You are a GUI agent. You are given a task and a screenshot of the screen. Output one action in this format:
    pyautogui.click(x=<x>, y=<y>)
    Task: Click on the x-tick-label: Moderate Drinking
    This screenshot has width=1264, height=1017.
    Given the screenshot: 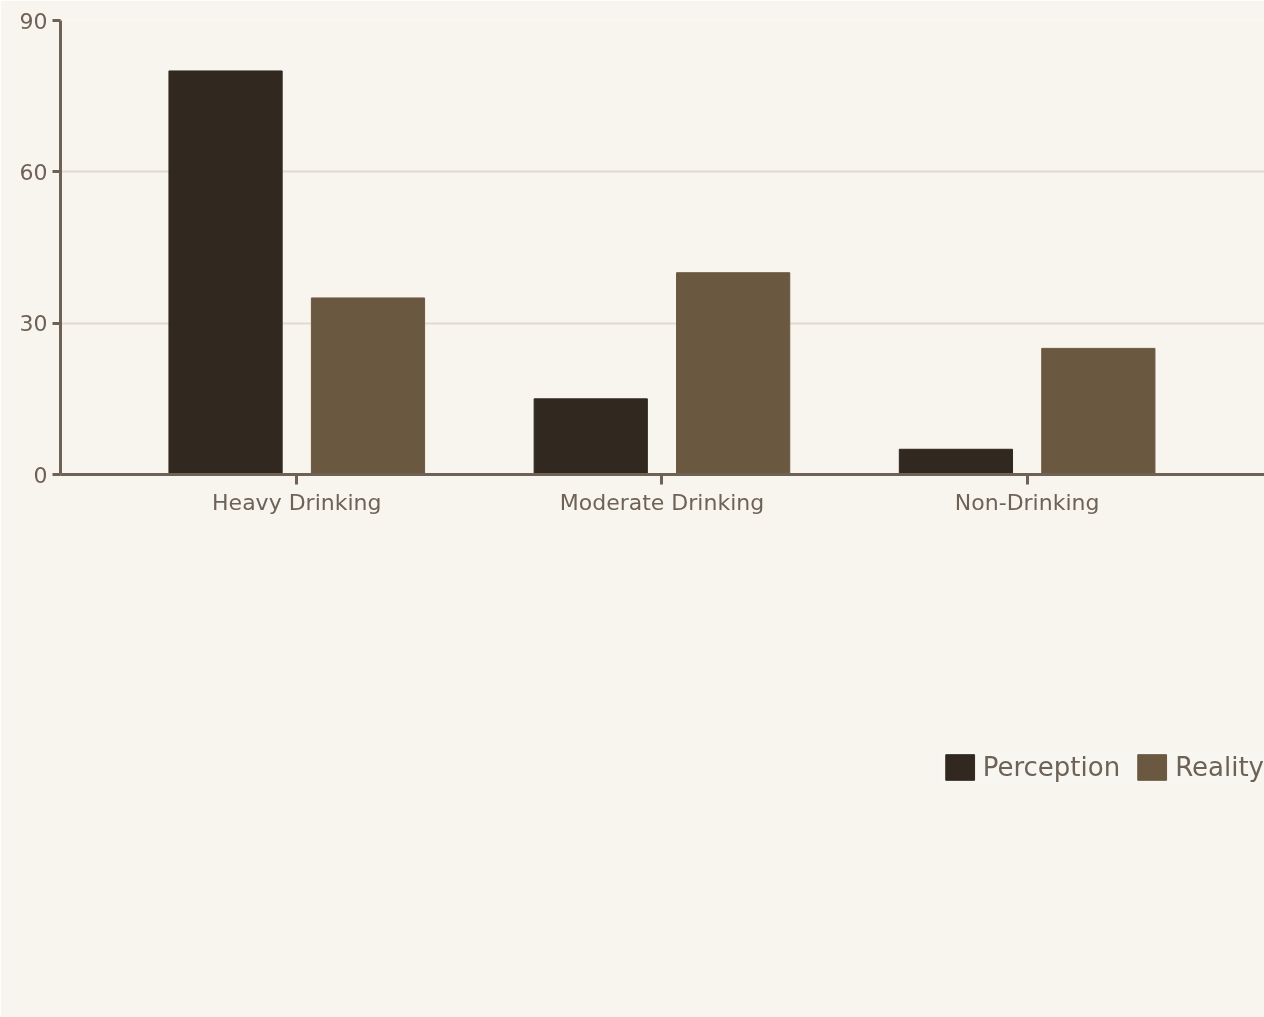 What is the action you would take?
    pyautogui.click(x=662, y=502)
    